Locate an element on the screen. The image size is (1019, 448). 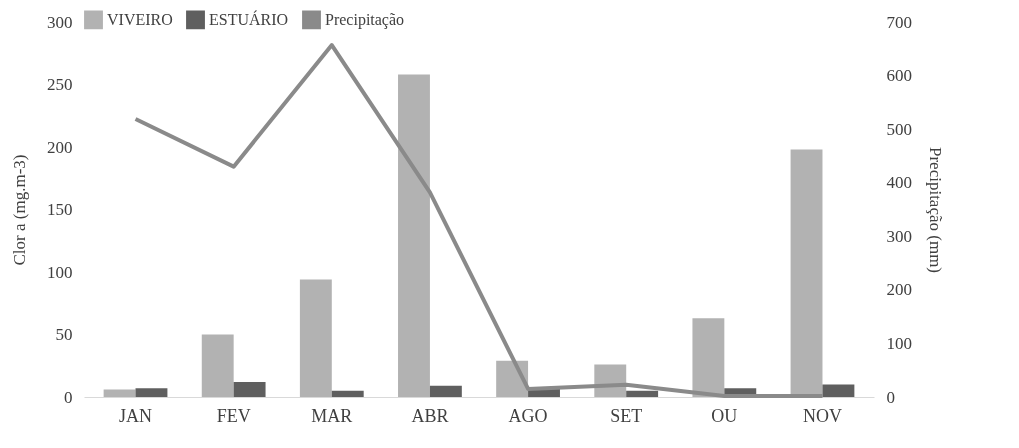
y-tick-label: 200 is located at coordinates (60, 147).